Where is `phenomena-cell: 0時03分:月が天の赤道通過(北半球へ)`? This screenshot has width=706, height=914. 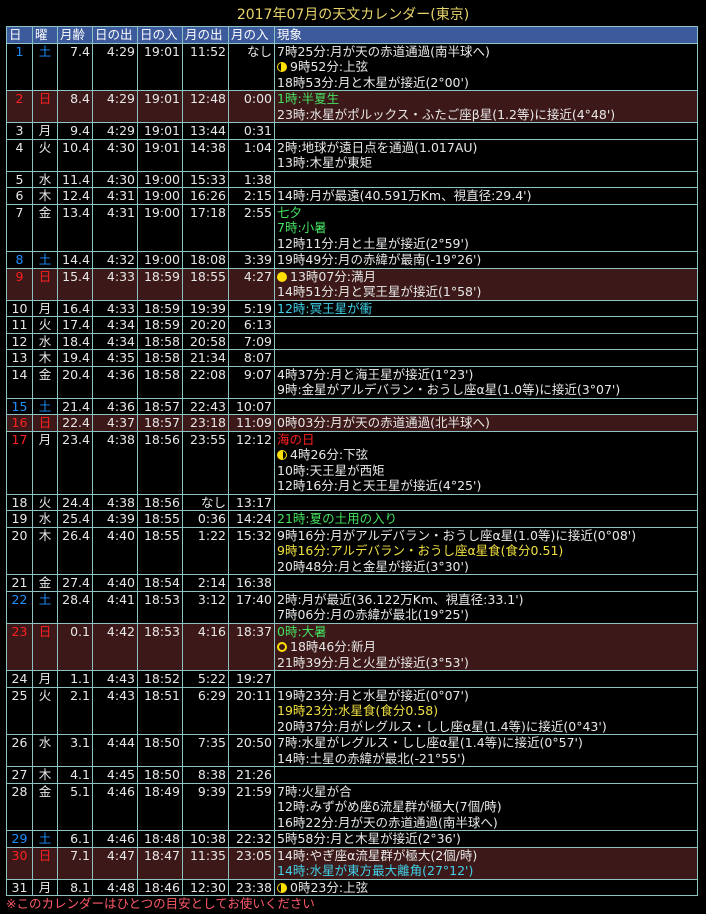
phenomena-cell: 0時03分:月が天の赤道通過(北半球へ) is located at coordinates (486, 423).